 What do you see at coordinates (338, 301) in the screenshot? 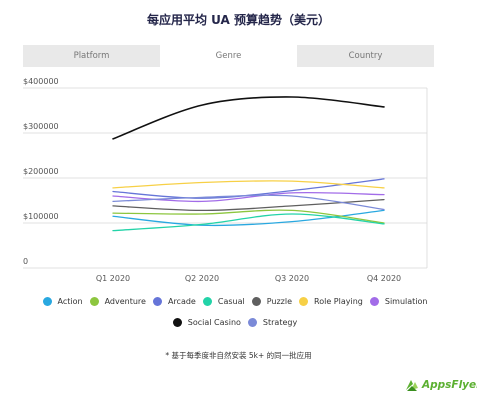
I see `legend-label: Role Playing` at bounding box center [338, 301].